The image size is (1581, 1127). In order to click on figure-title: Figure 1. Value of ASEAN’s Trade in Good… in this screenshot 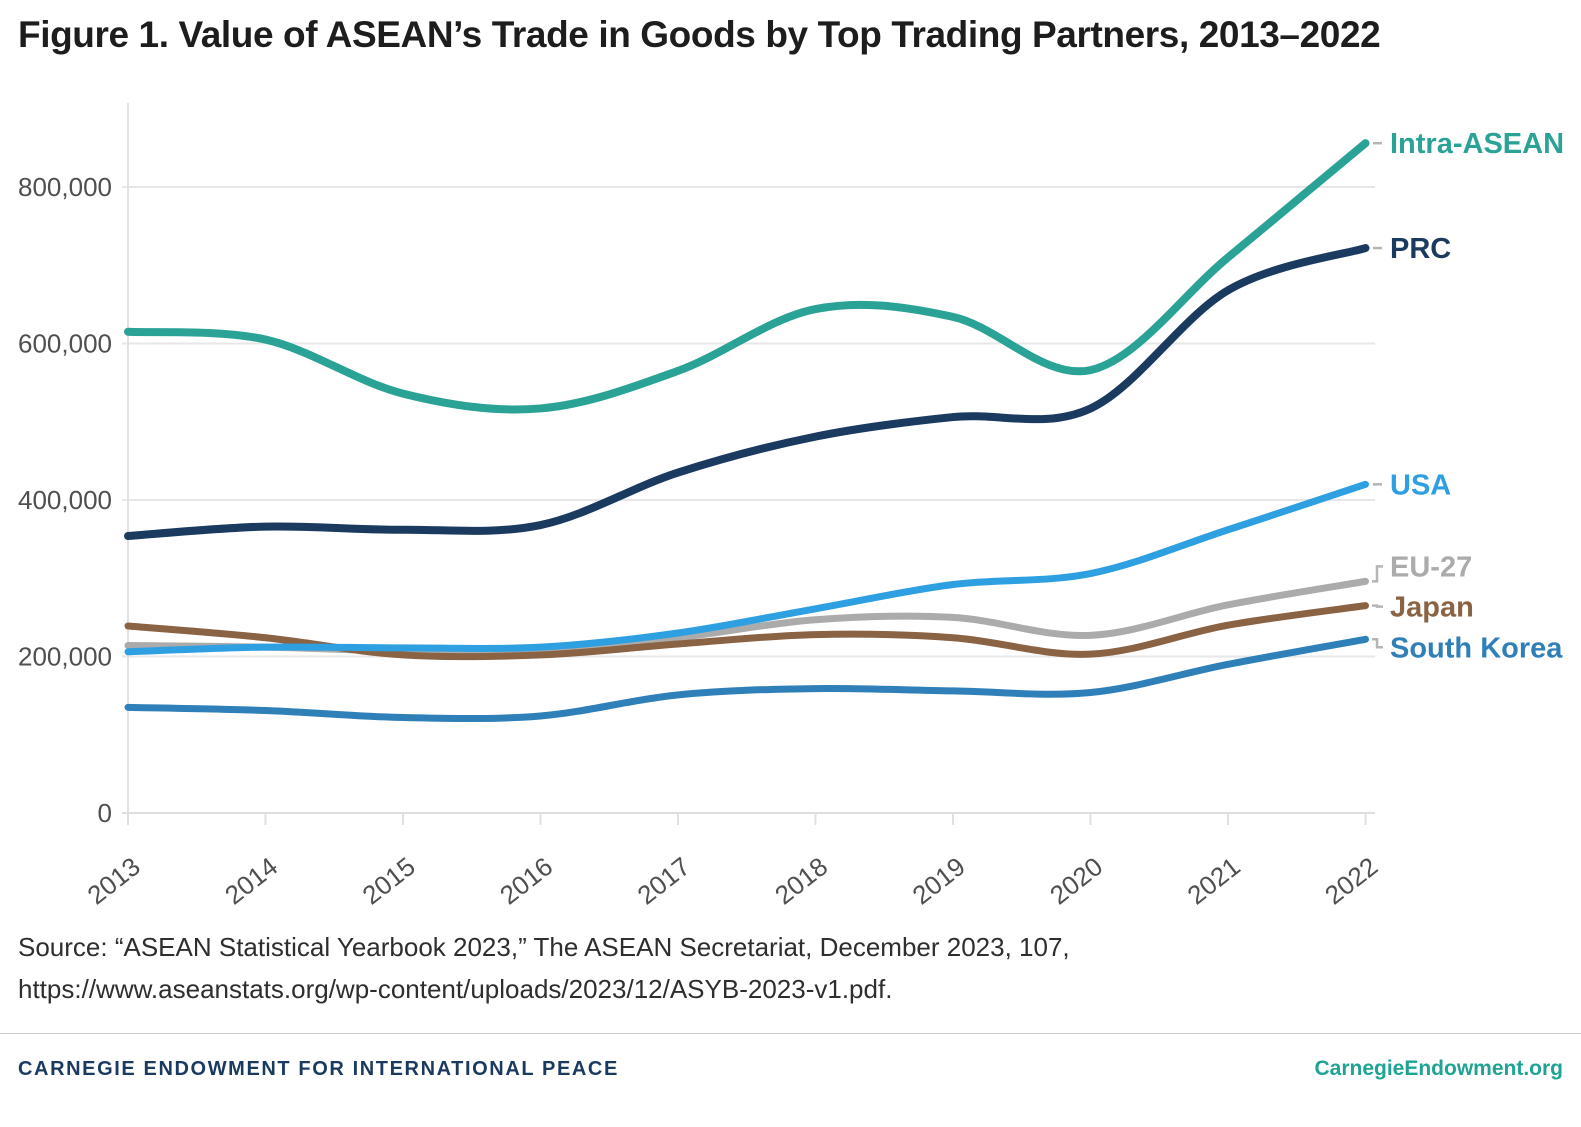, I will do `click(699, 34)`.